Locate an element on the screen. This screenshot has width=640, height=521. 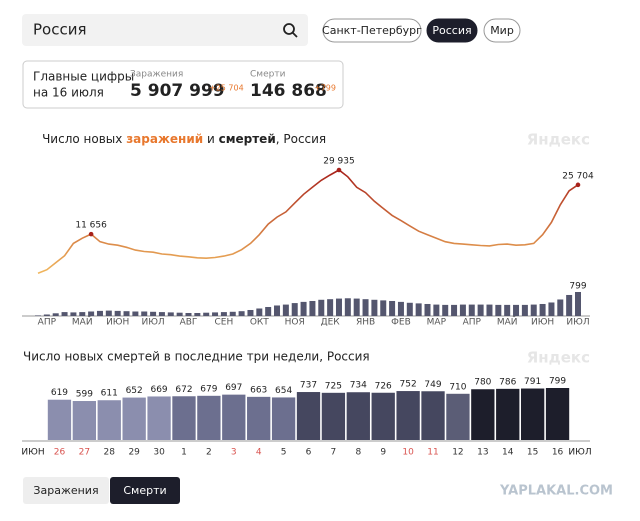
x-tick-label: 1 is located at coordinates (184, 453).